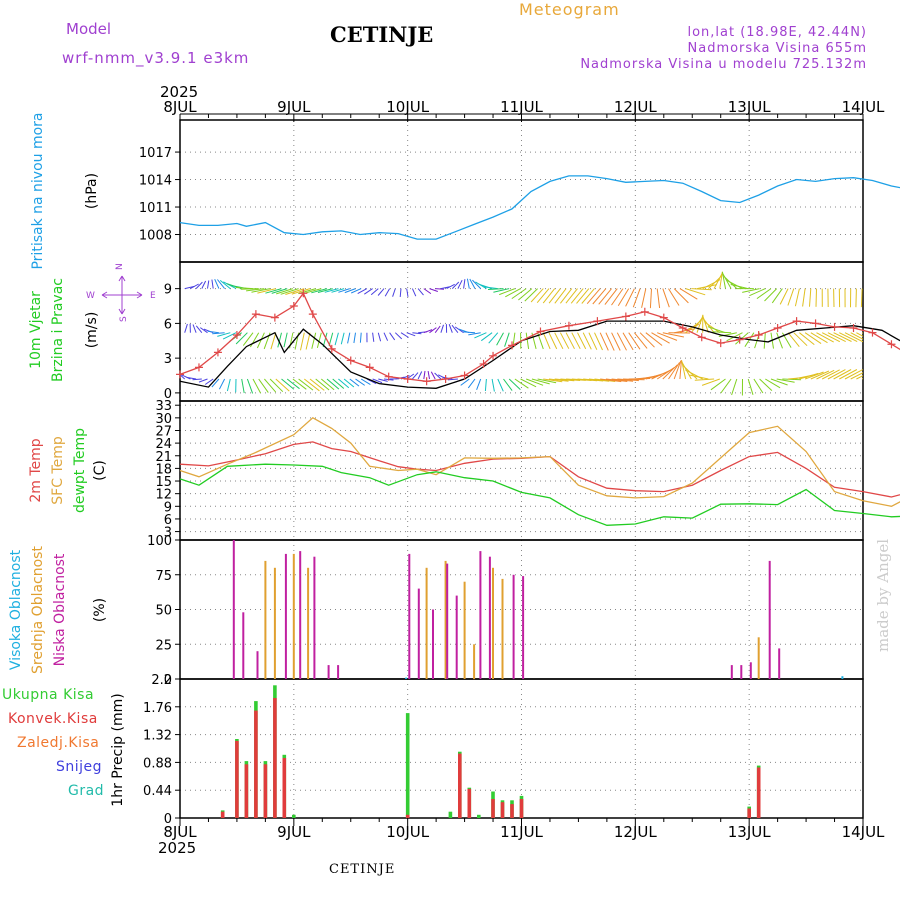  I want to click on footer-city: CETINJE, so click(362, 869).